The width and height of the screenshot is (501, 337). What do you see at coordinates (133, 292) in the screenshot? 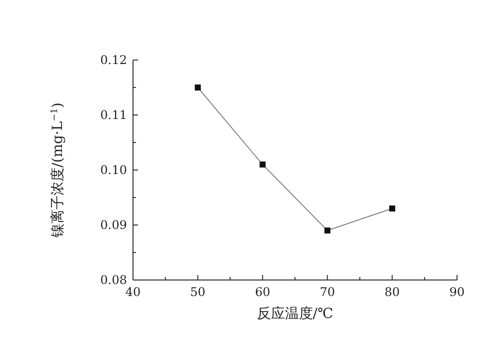
I see `x-tick-label: 40` at bounding box center [133, 292].